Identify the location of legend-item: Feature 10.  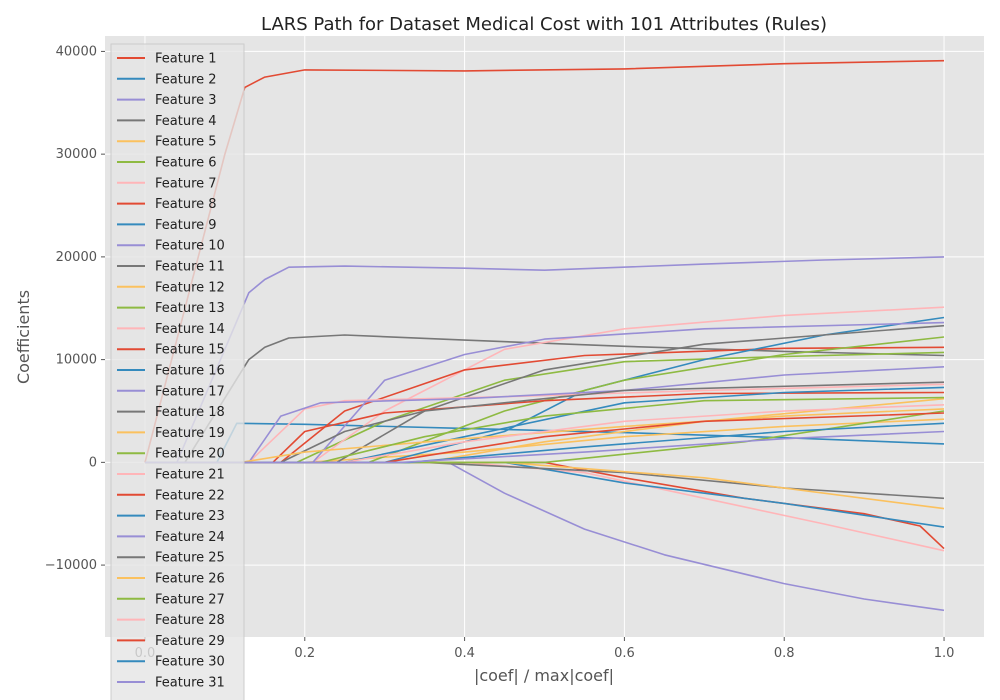
(171, 246).